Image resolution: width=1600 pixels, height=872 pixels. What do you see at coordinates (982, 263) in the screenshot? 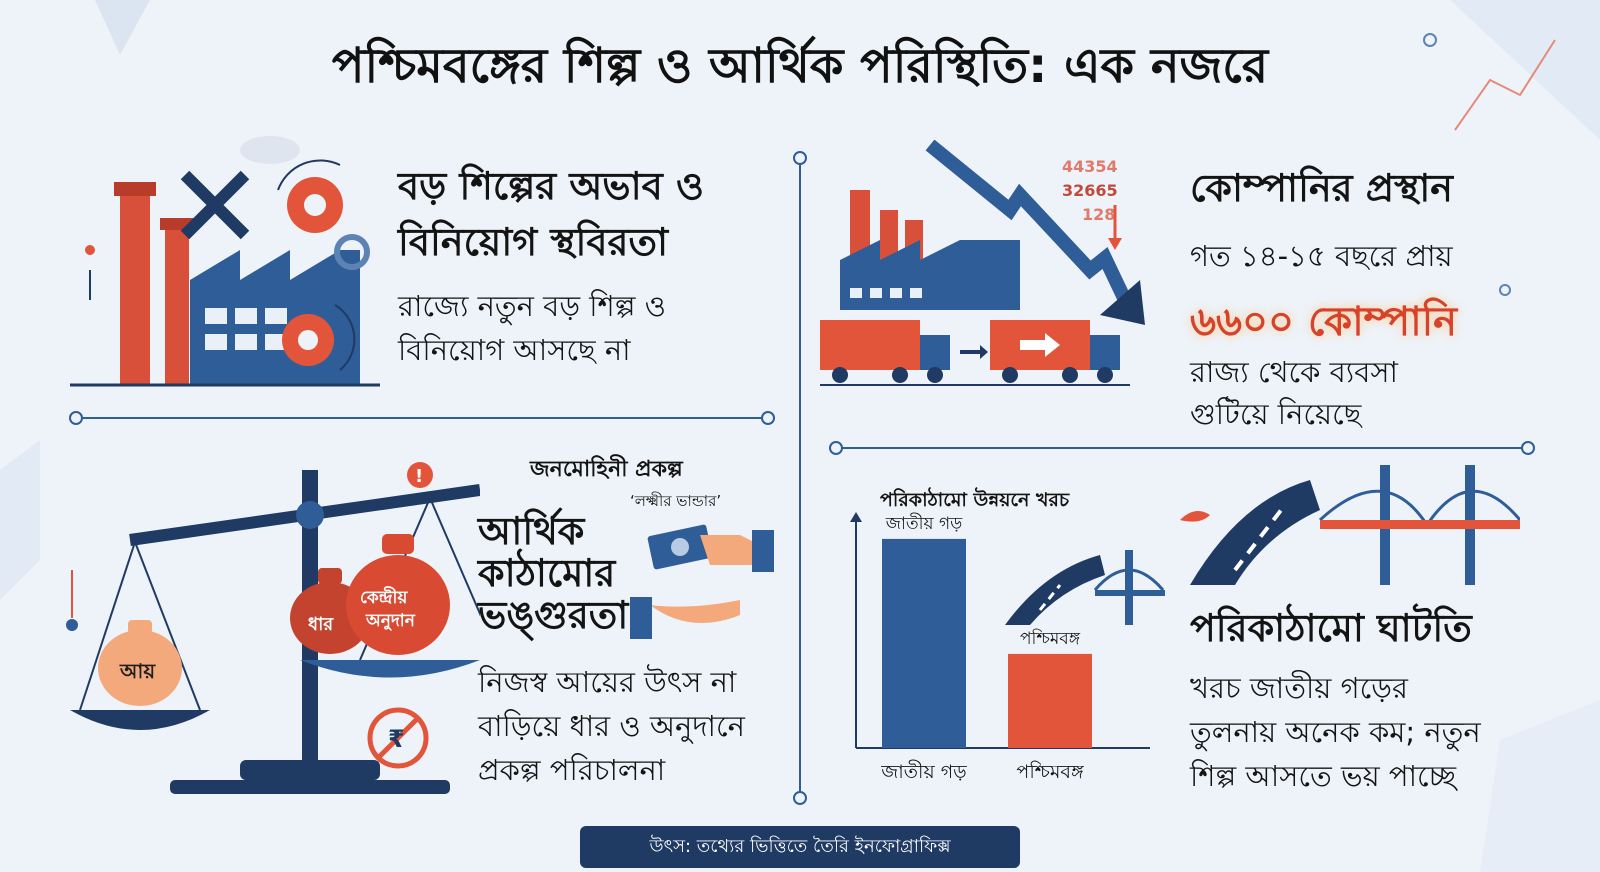
I see `company-exit-illustration: 44354 32665 128` at bounding box center [982, 263].